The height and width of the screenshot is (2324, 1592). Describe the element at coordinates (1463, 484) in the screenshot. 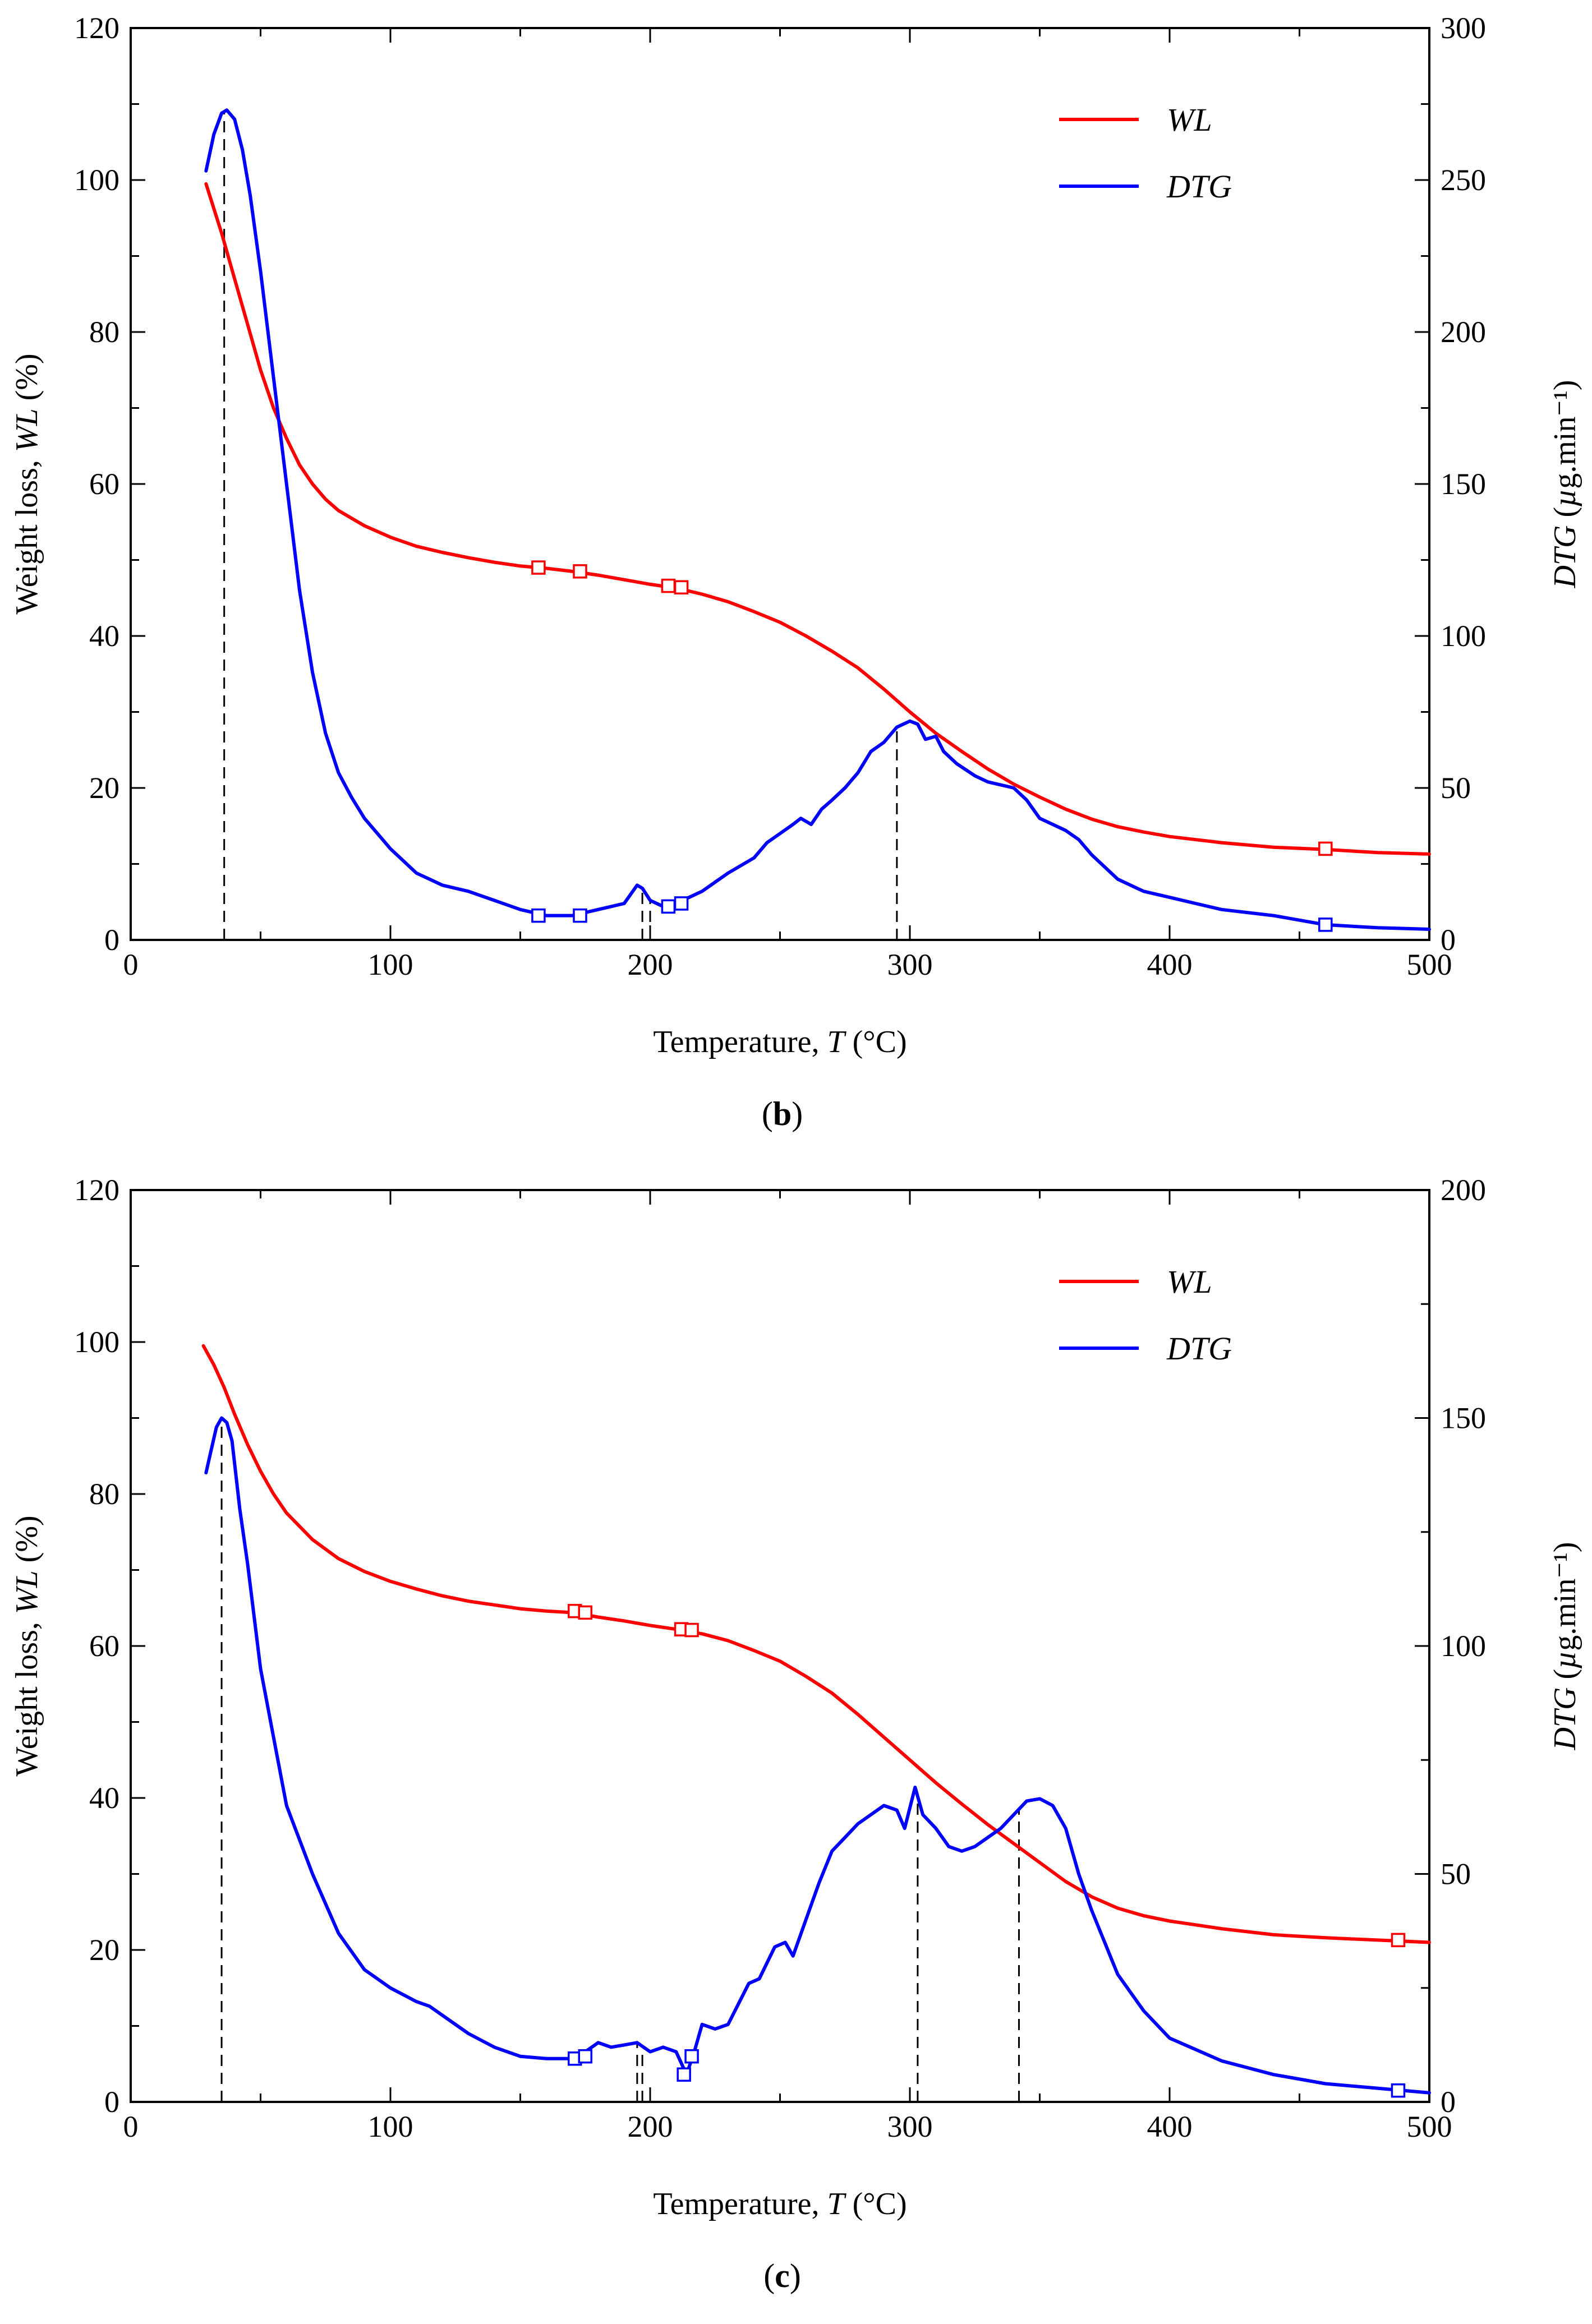

I see `chart-b-y-right-tick-label: 150` at that location.